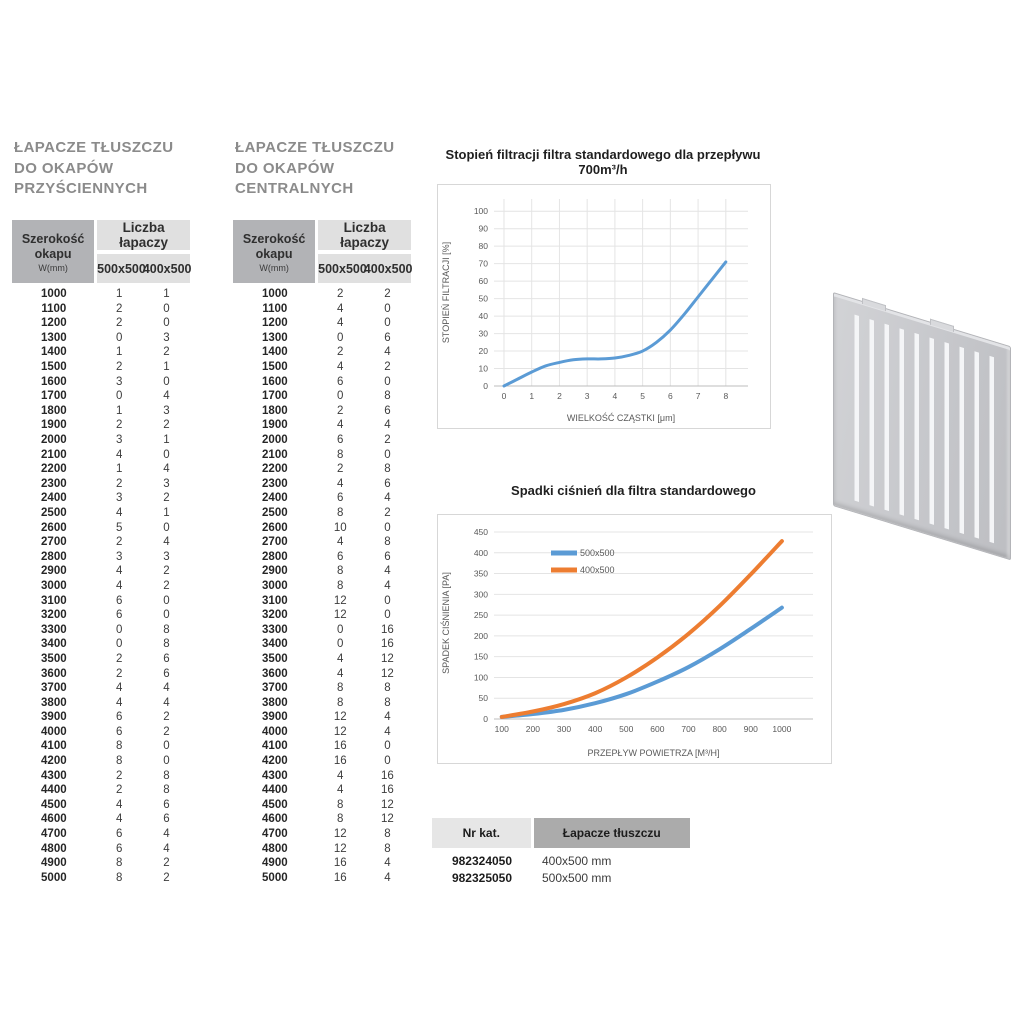 This screenshot has width=1024, height=1024. Describe the element at coordinates (105, 673) in the screenshot. I see `table-row: 3600 2 6` at that location.